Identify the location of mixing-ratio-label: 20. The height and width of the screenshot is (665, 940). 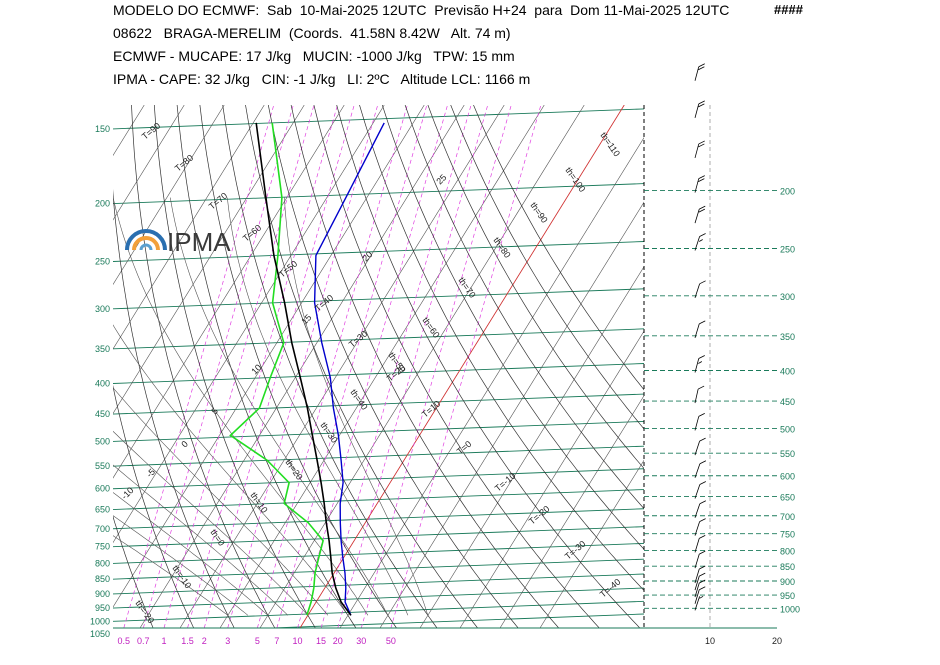
(338, 641).